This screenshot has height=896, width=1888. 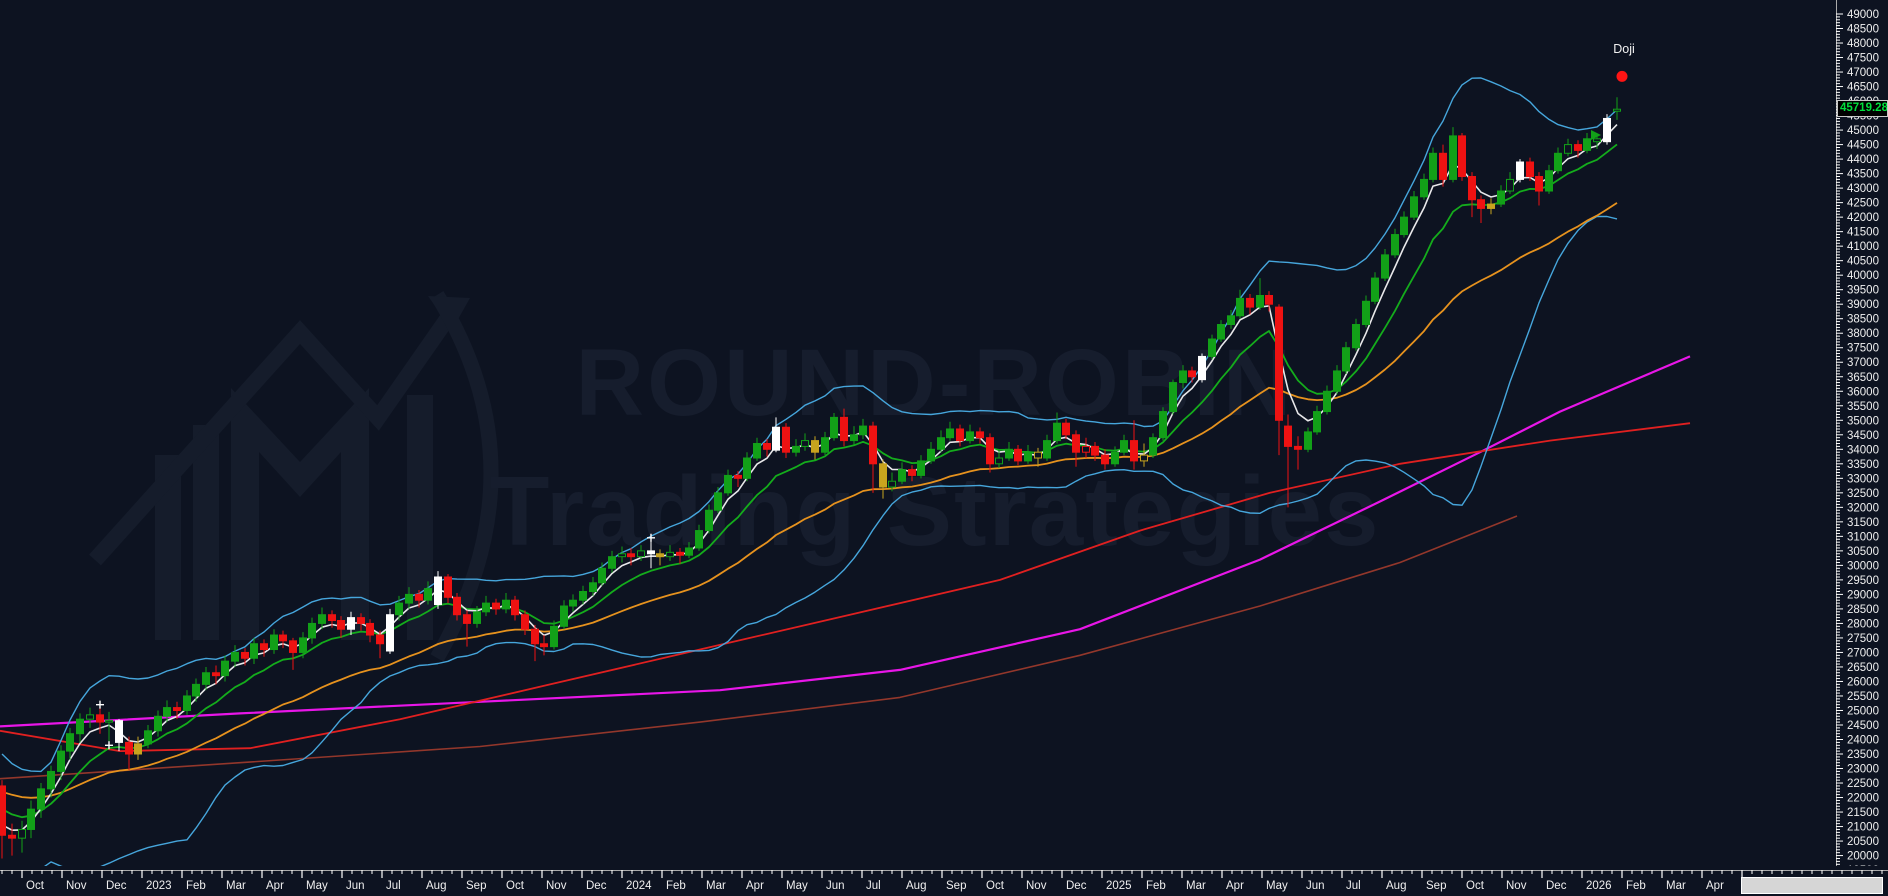 I want to click on price-tick-label: 45000, so click(x=1863, y=131).